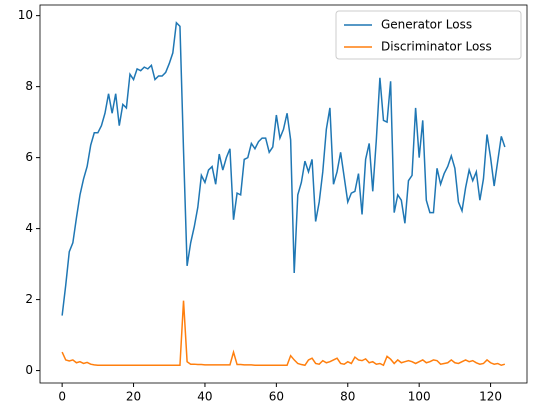 The height and width of the screenshot is (410, 540). Describe the element at coordinates (29, 157) in the screenshot. I see `y-tick-label: 6` at that location.